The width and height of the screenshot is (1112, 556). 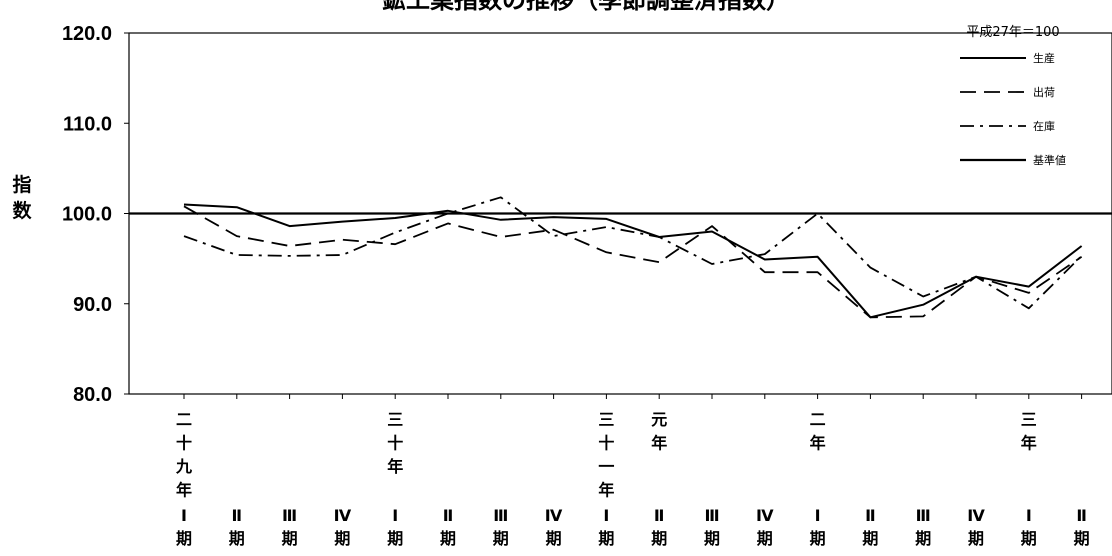 What do you see at coordinates (87, 34) in the screenshot?
I see `y-tick-label: 120.0` at bounding box center [87, 34].